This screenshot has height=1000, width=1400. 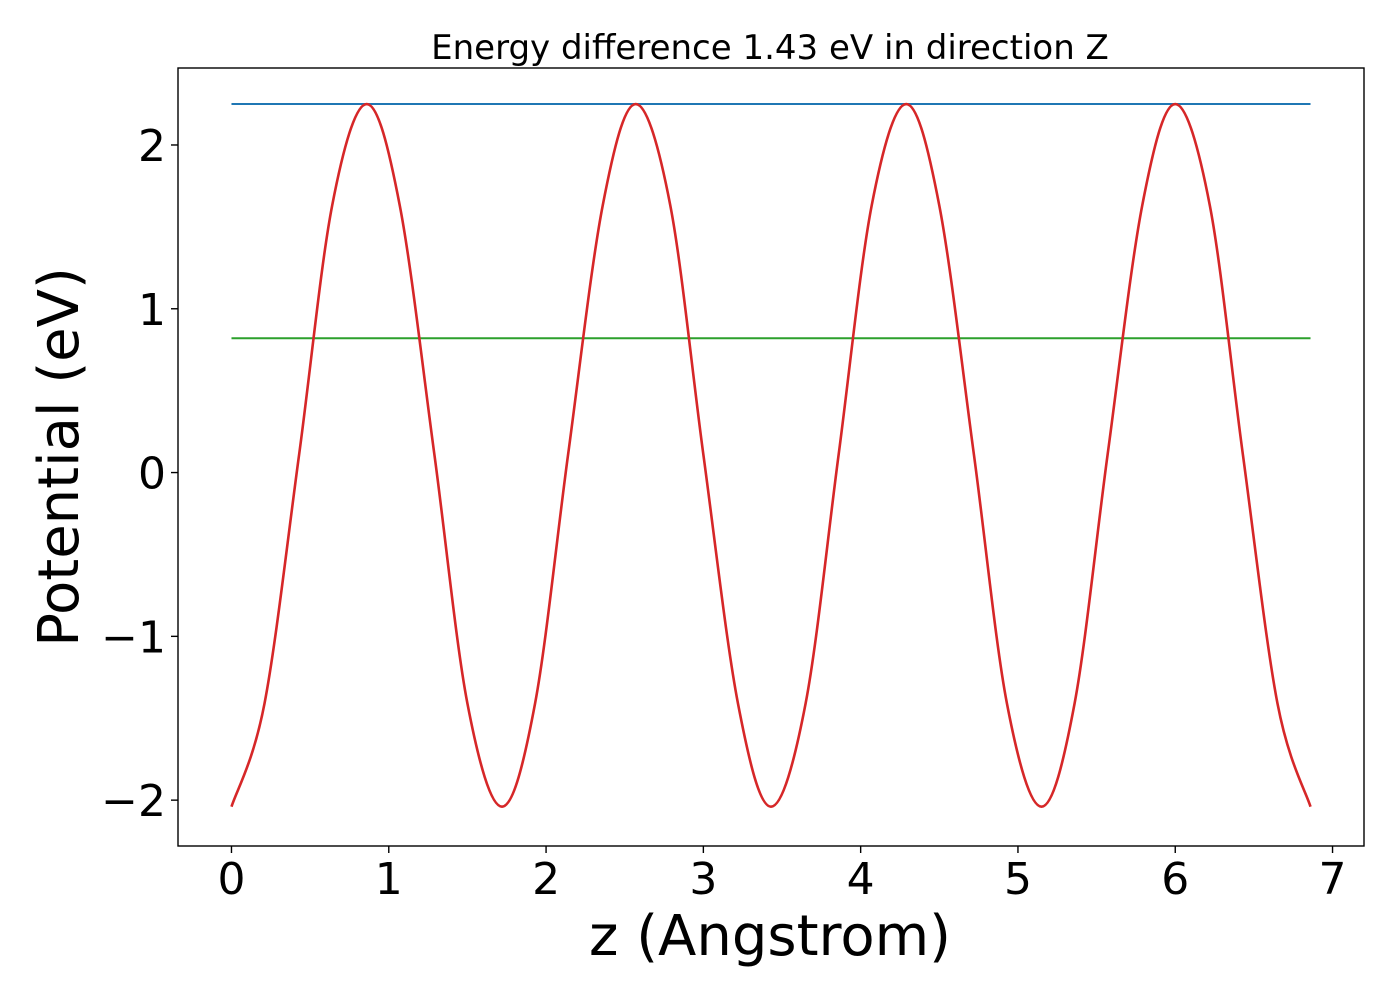 What do you see at coordinates (1018, 879) in the screenshot?
I see `x-tick-label: 5` at bounding box center [1018, 879].